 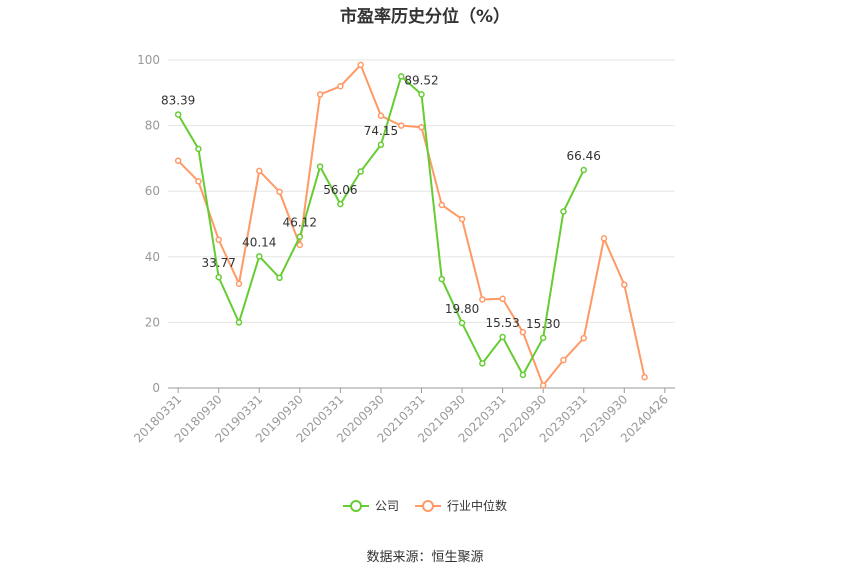 I want to click on y-tick-label-20: 20, so click(x=152, y=322).